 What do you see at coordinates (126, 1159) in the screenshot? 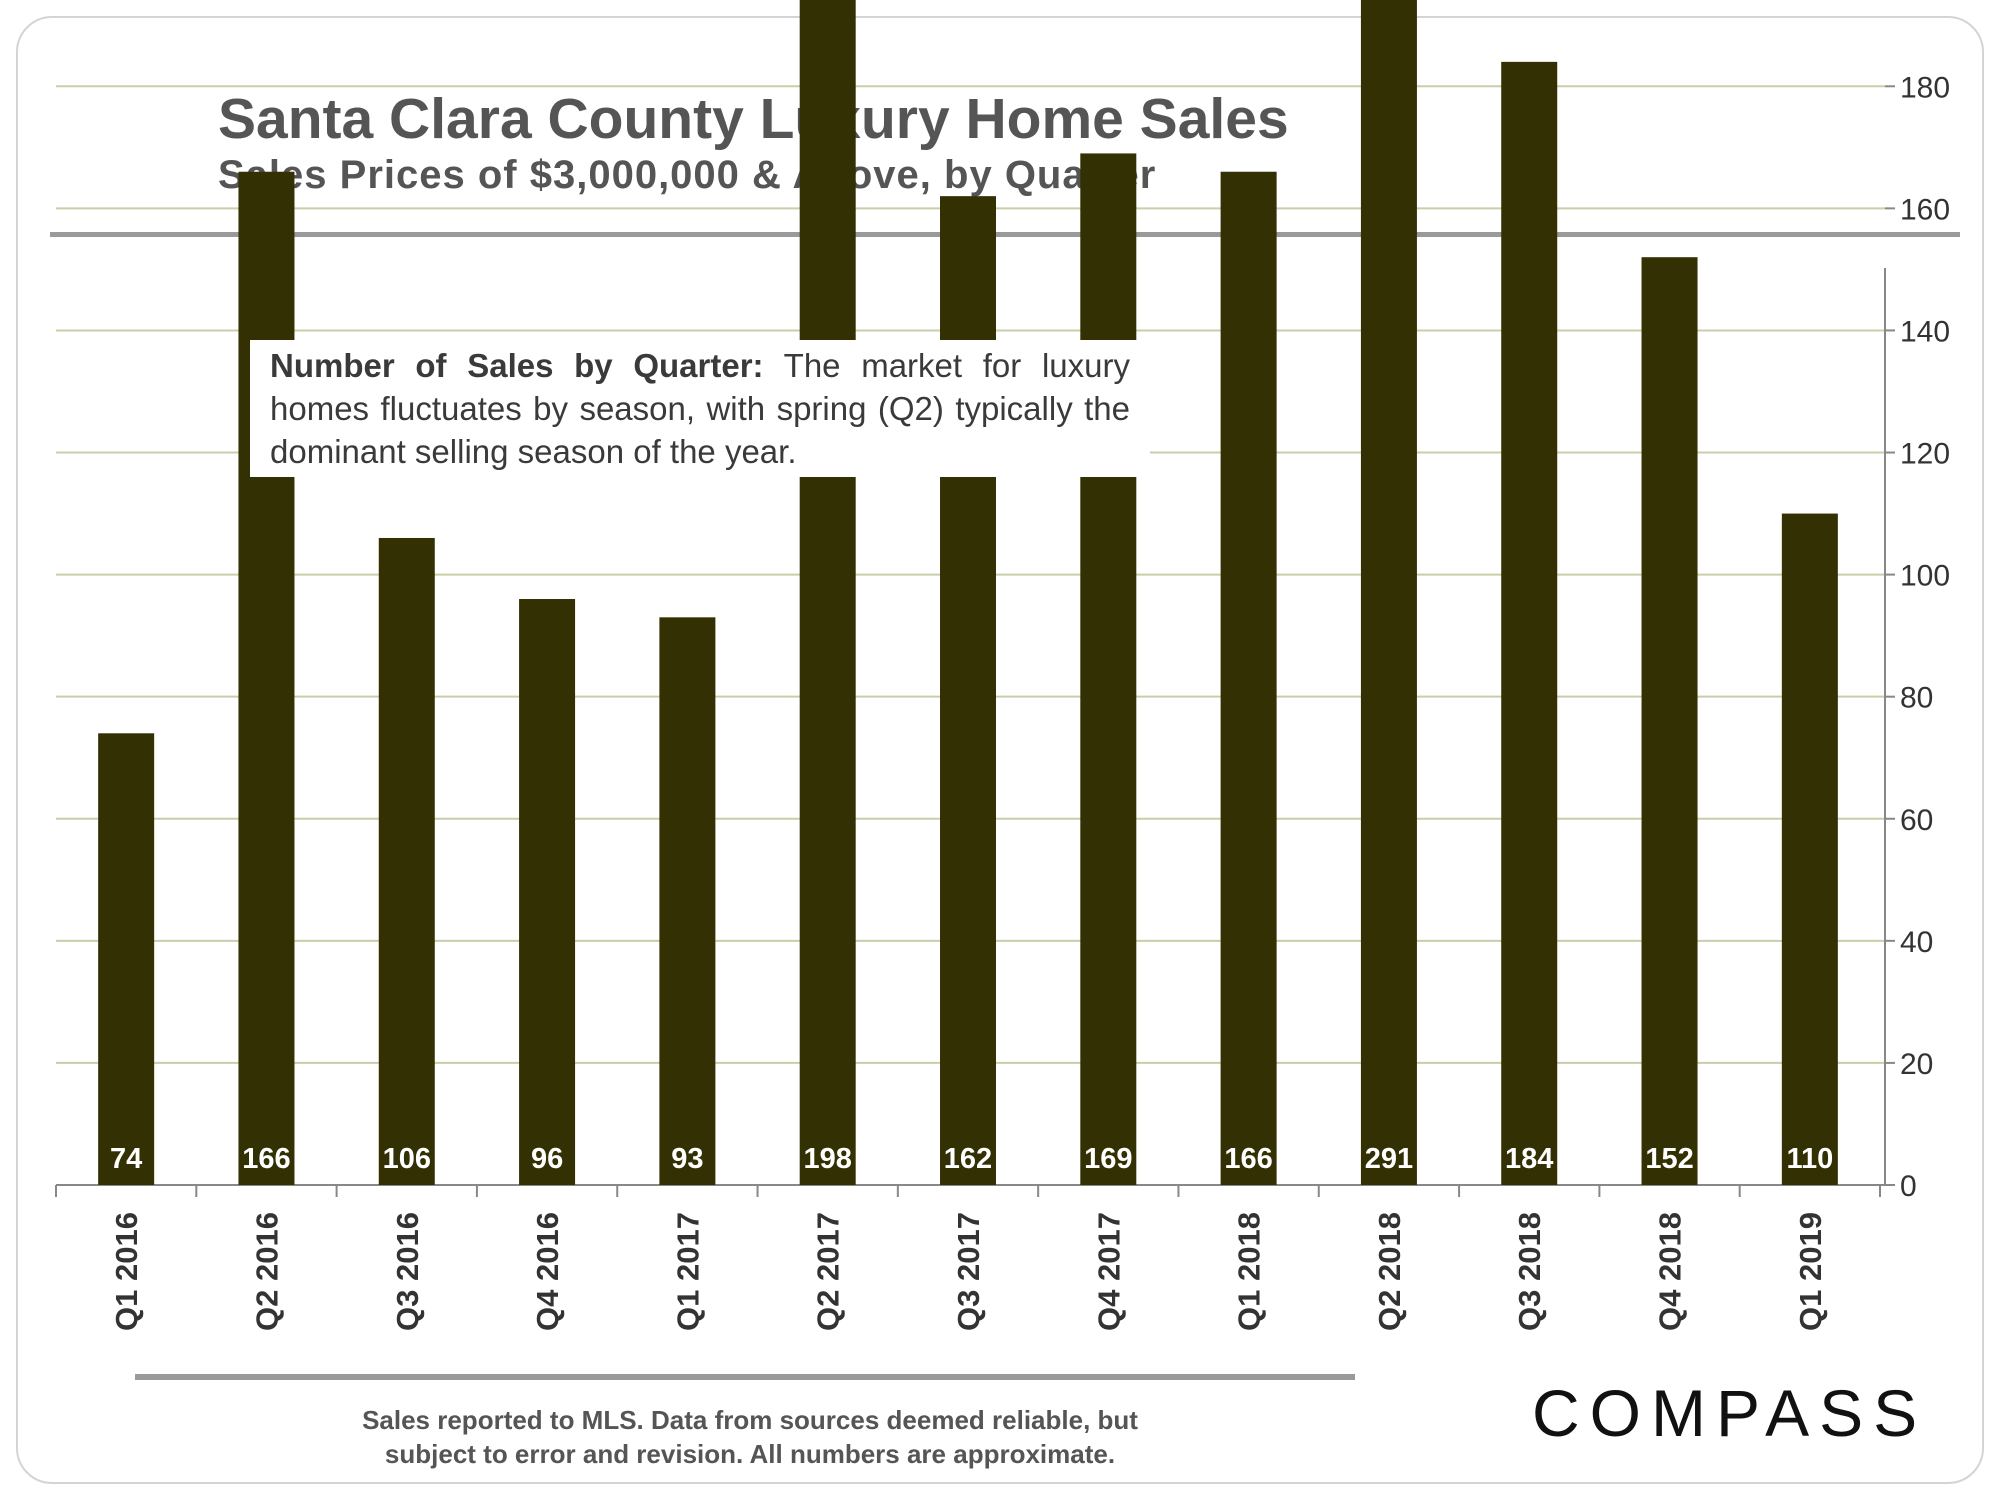
I see `data-label: 74` at bounding box center [126, 1159].